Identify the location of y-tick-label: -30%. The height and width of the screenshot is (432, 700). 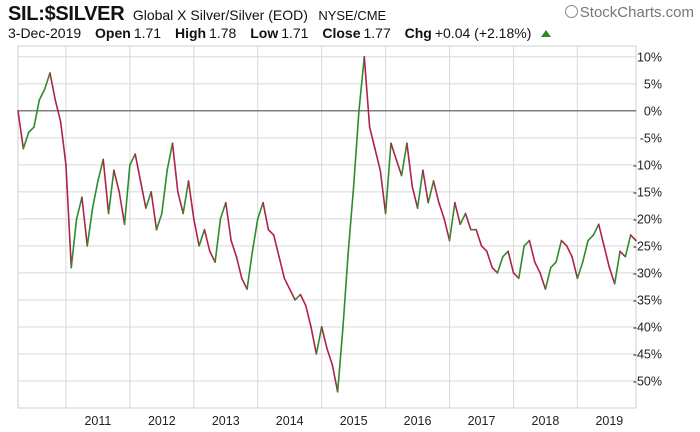
(647, 273).